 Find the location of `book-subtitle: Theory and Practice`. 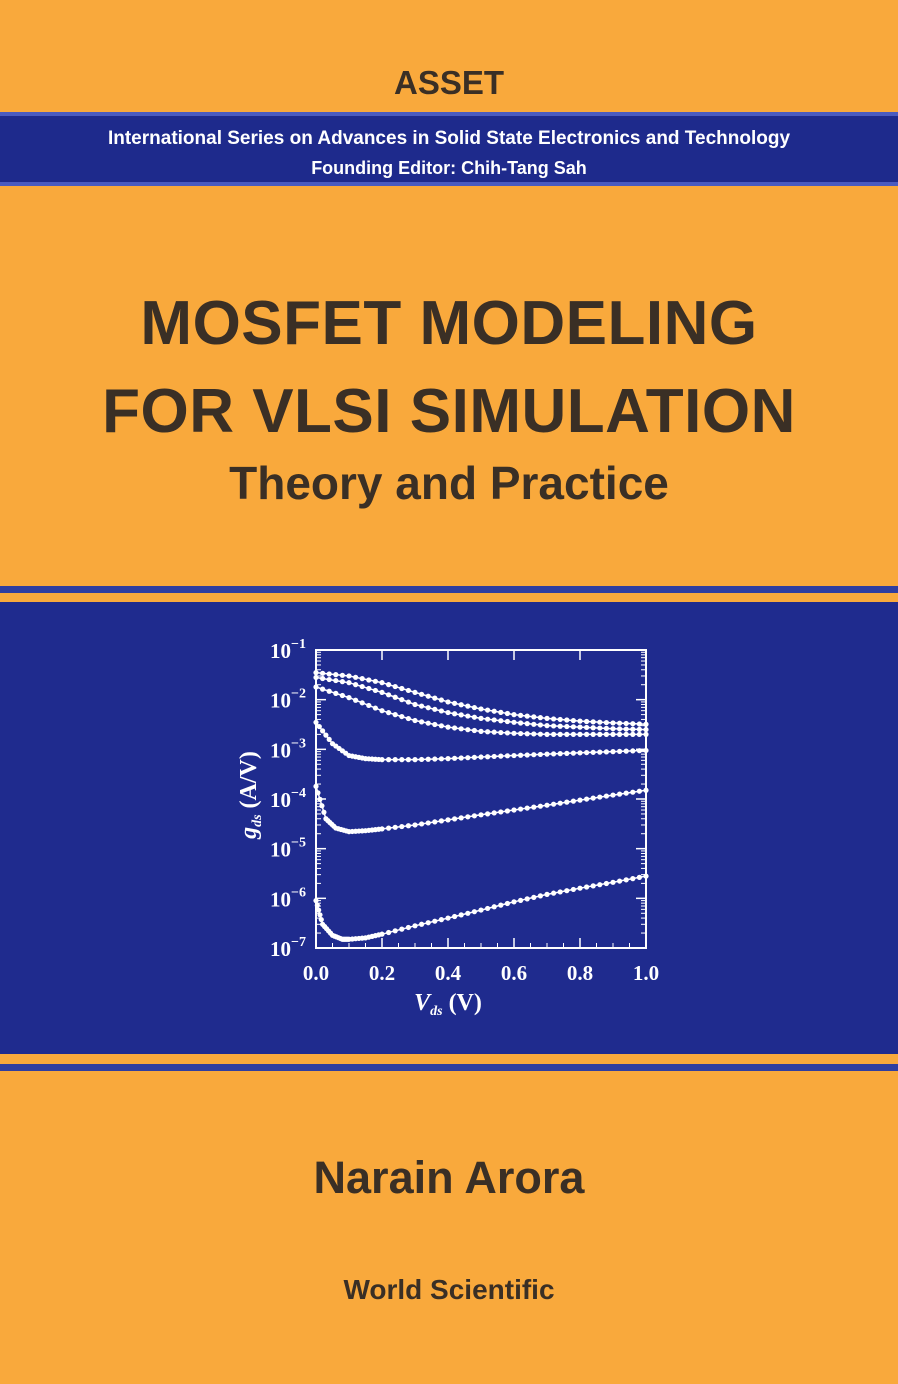

book-subtitle: Theory and Practice is located at coordinates (449, 483).